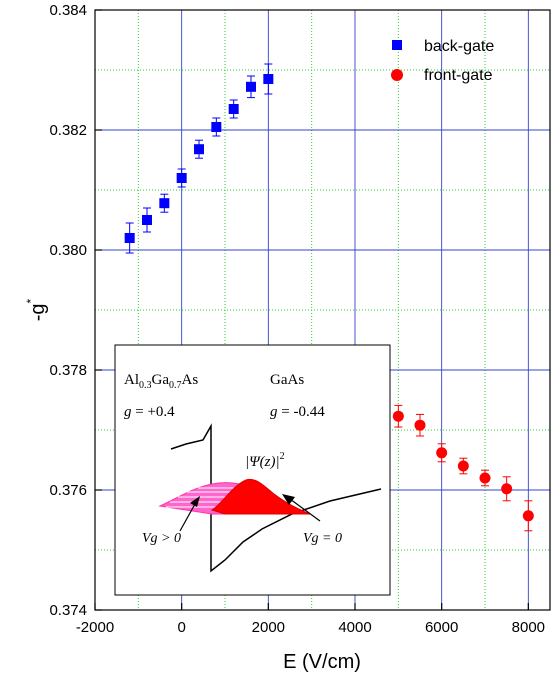 The height and width of the screenshot is (688, 556). I want to click on x-tick-label: 4000, so click(354, 627).